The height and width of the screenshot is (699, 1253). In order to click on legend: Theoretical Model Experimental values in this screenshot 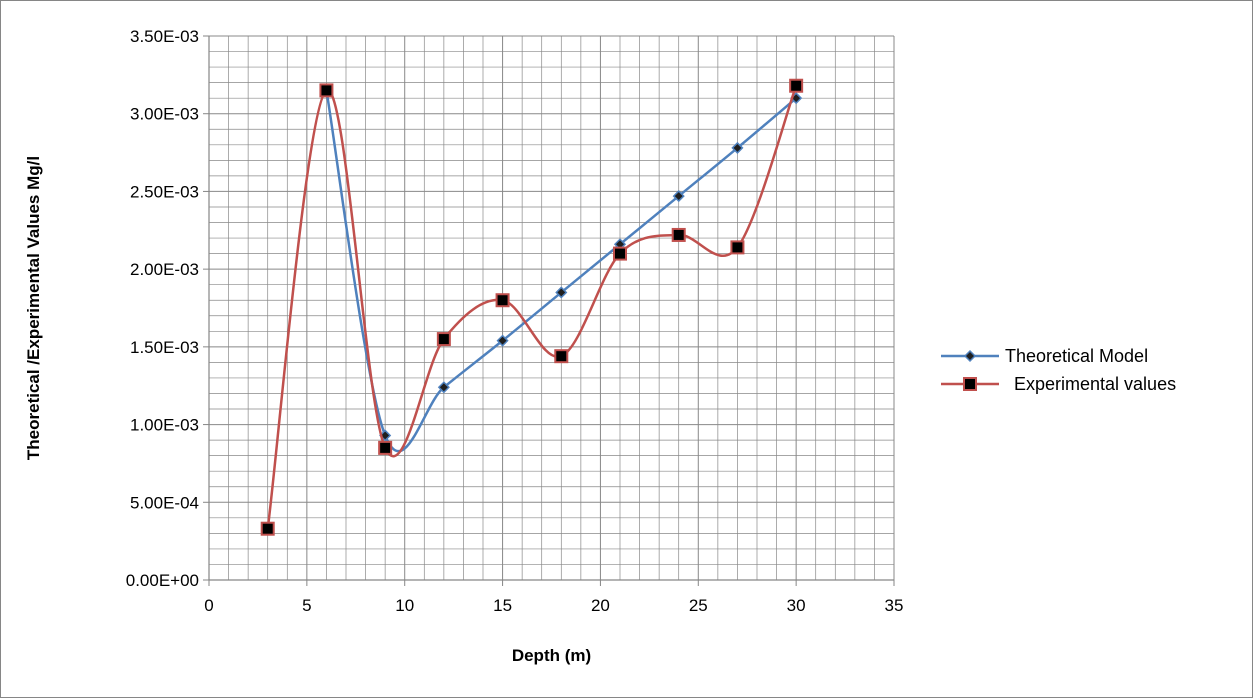, I will do `click(1058, 370)`.